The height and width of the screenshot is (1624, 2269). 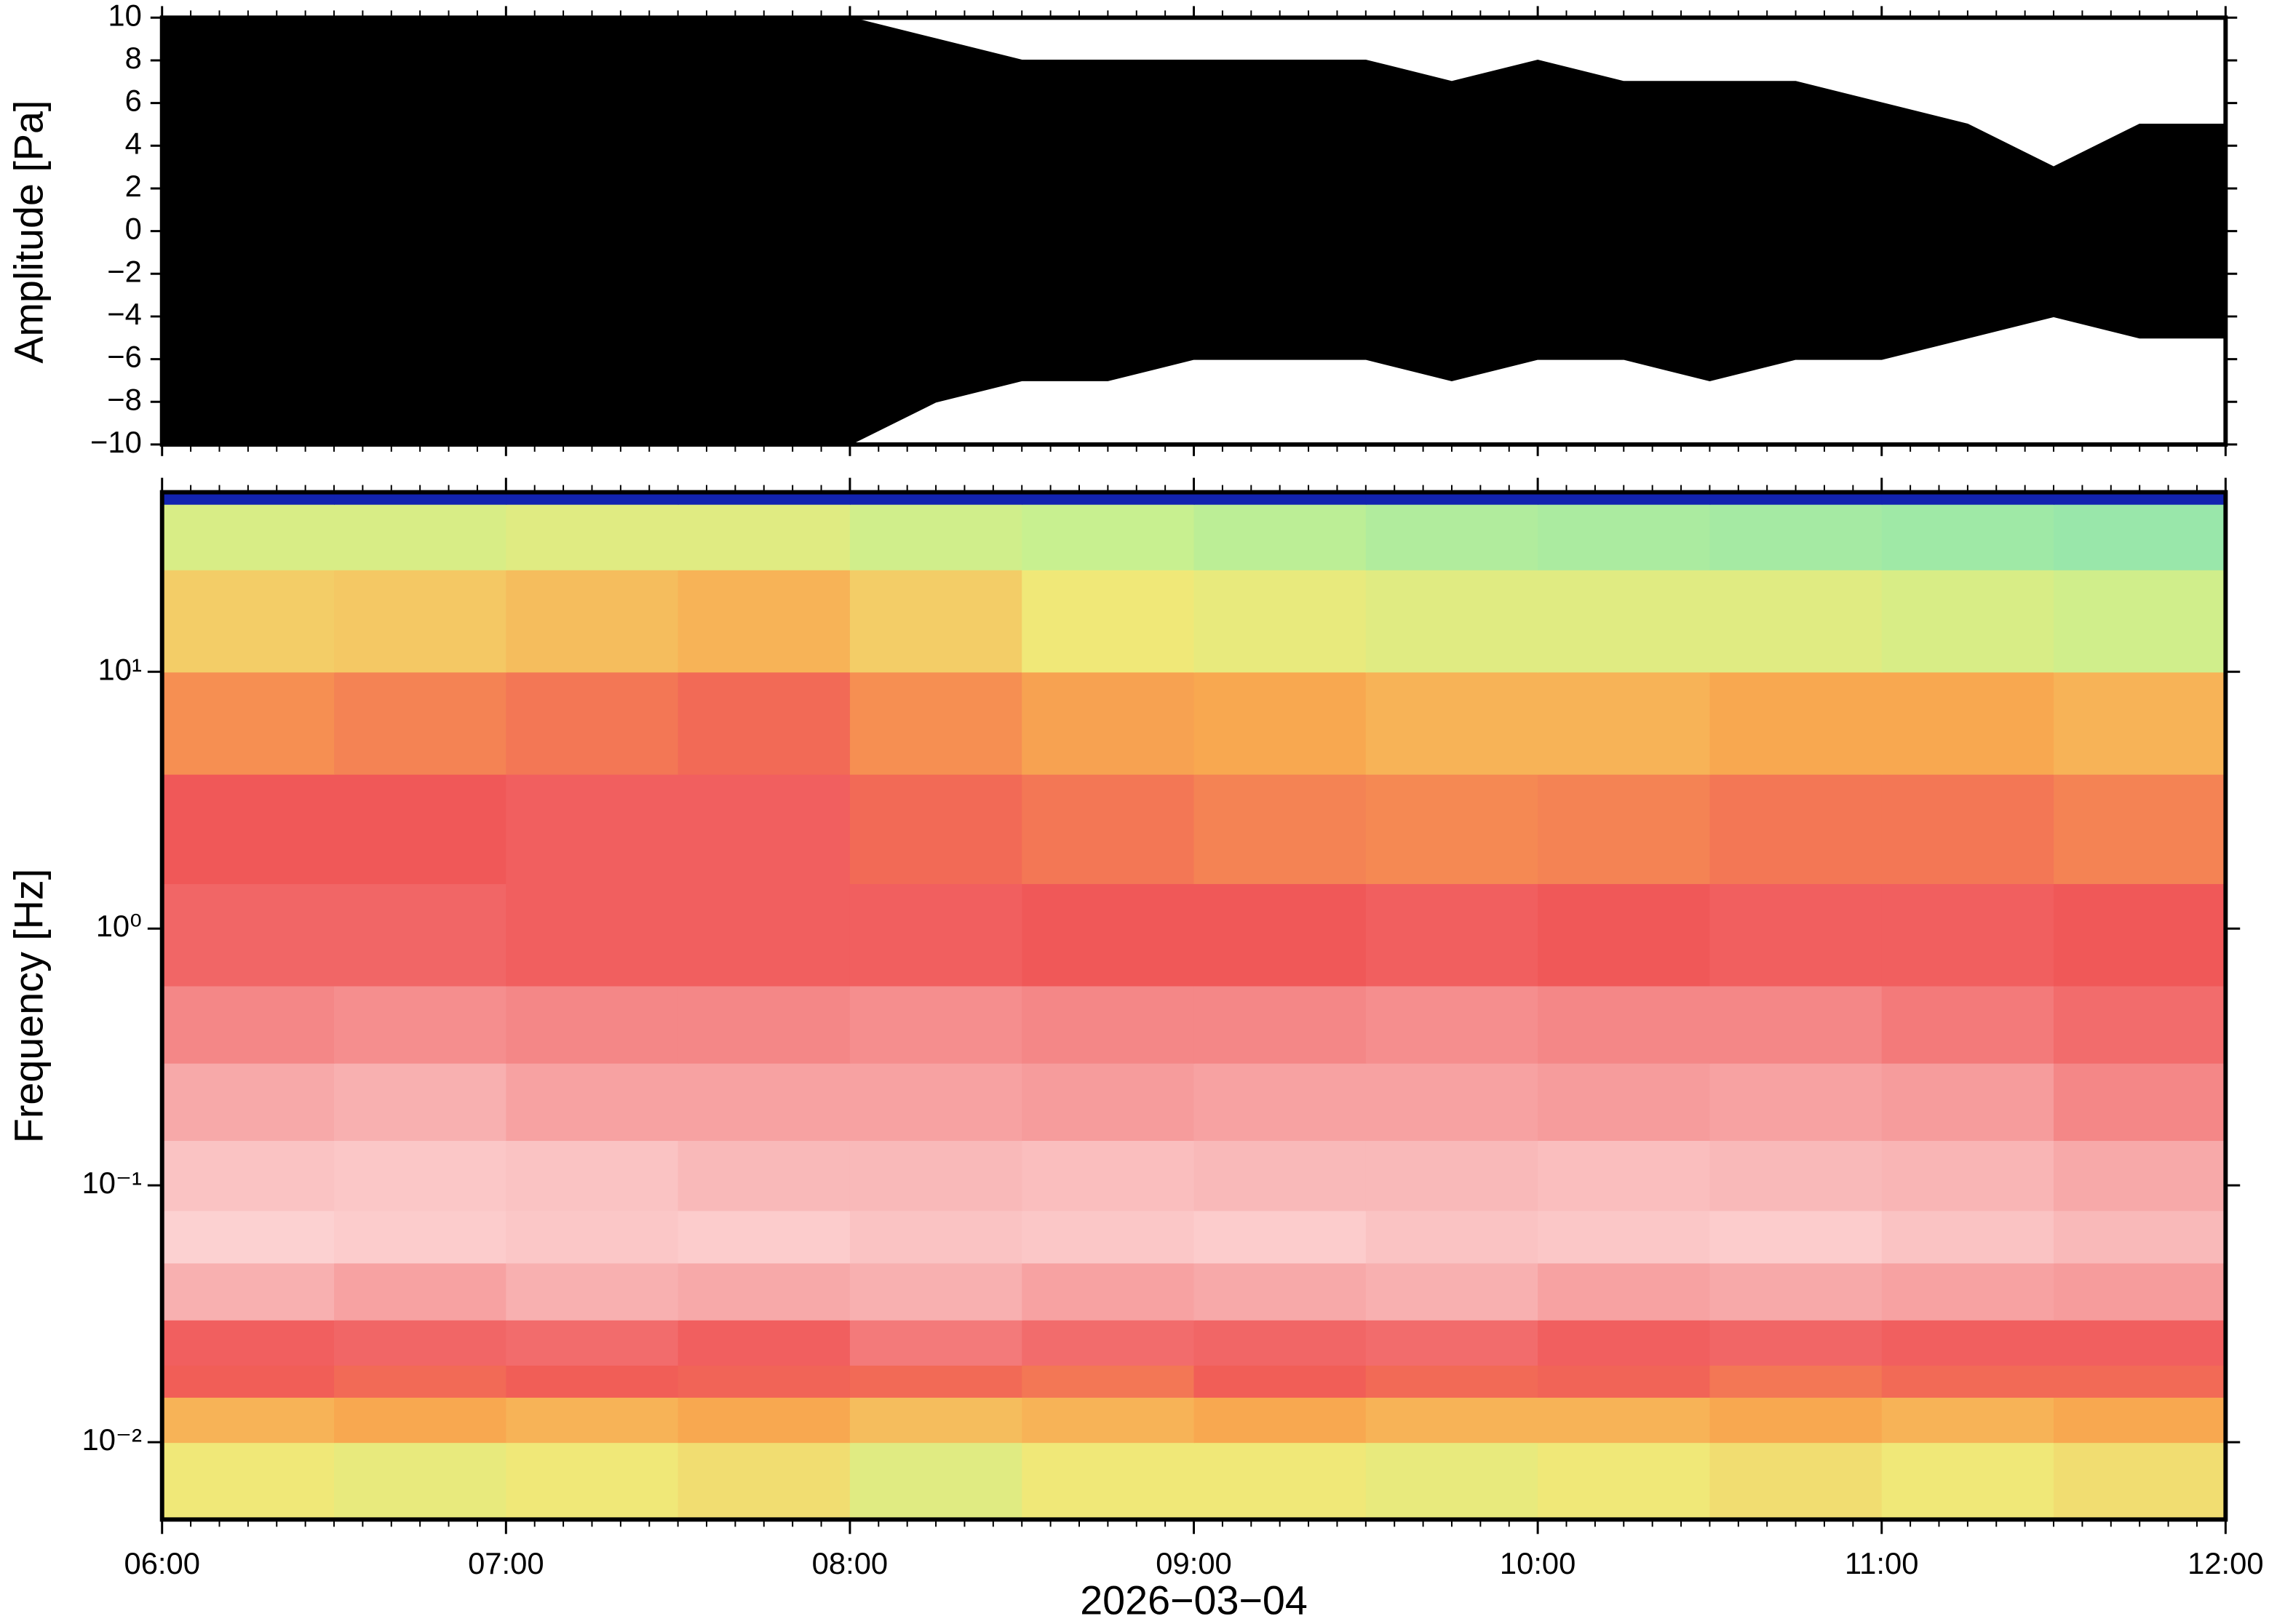 I want to click on y-tick-label: 10¹, so click(x=120, y=669).